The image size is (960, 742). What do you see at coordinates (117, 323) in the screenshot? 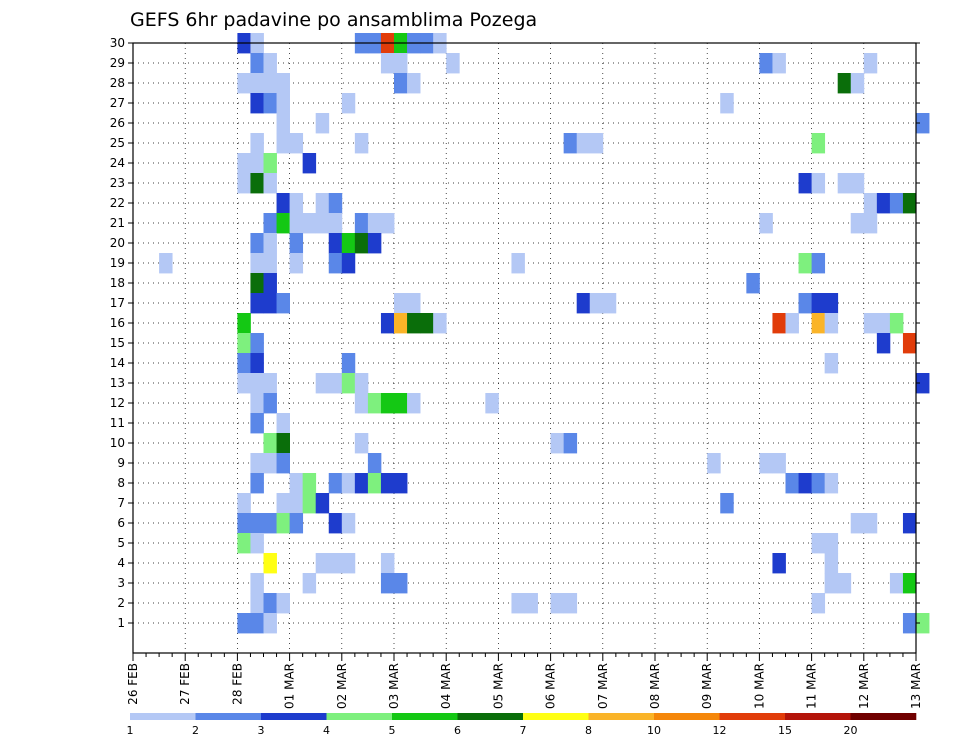
I see `y-tick-label: 16` at bounding box center [117, 323].